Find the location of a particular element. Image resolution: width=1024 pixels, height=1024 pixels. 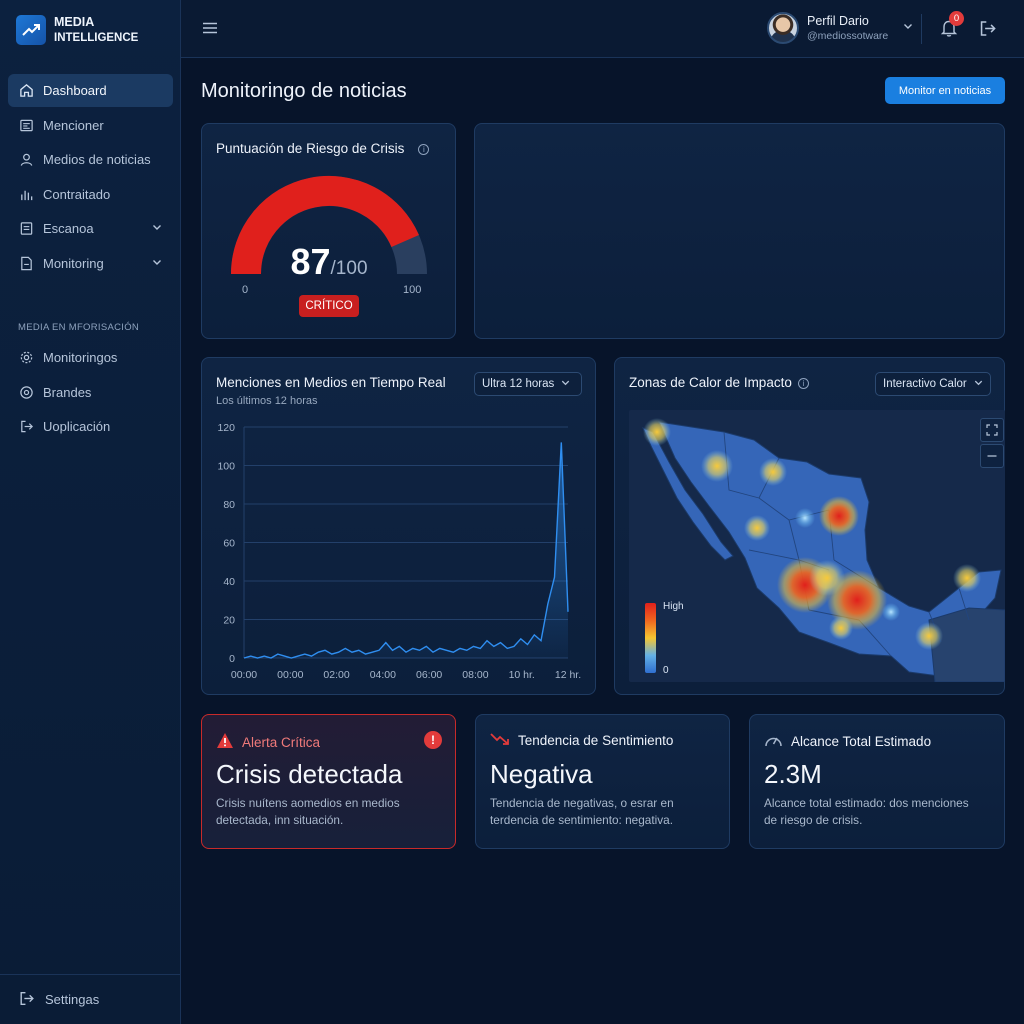

exit-arrow-icon is located at coordinates (26, 427).